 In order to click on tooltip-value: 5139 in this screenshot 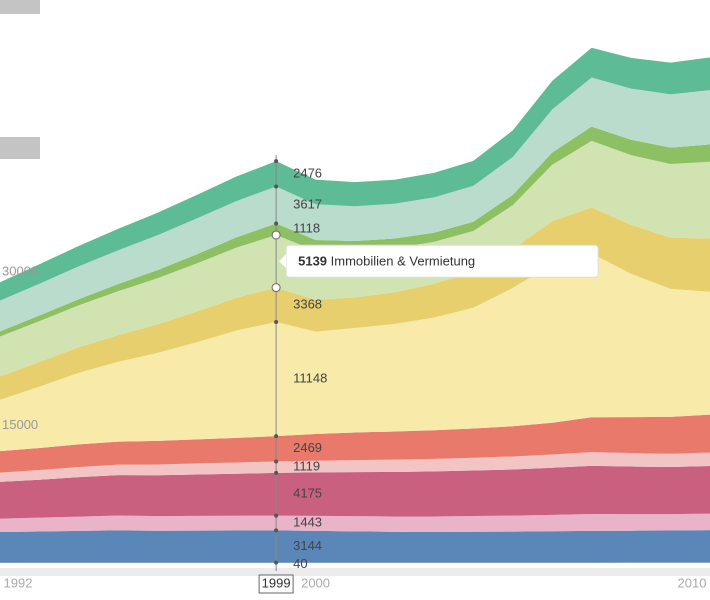, I will do `click(312, 261)`.